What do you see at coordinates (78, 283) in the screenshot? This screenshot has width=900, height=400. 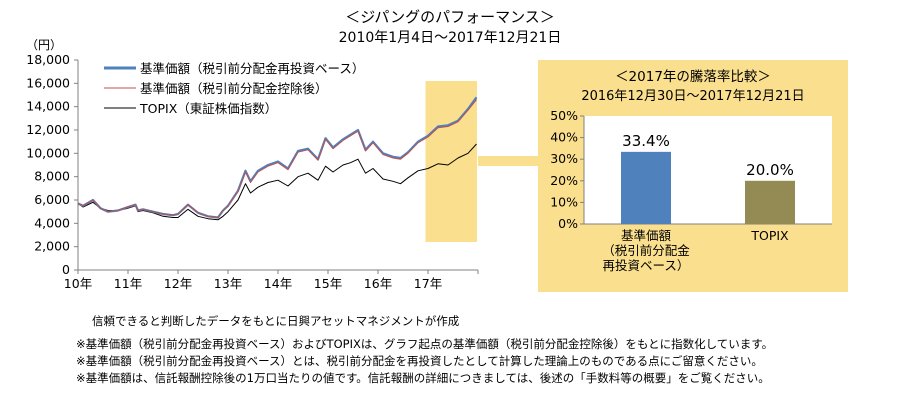 I see `x-tick-label: 10年` at bounding box center [78, 283].